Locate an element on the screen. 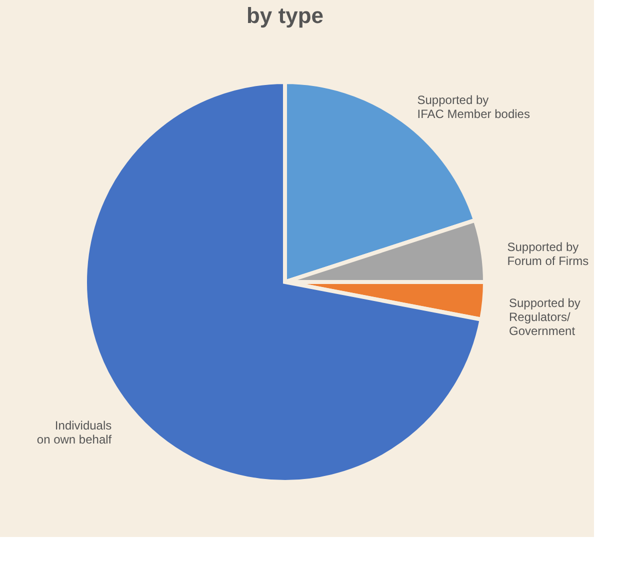  slice-label: Supported by Forum of Firms is located at coordinates (548, 254).